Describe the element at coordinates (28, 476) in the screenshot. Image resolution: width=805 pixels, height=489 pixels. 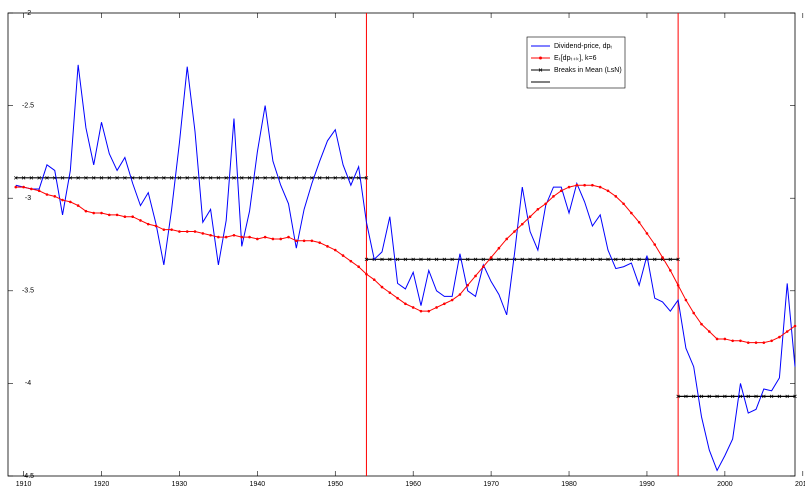
I see `y-tick-label: -4.5` at that location.